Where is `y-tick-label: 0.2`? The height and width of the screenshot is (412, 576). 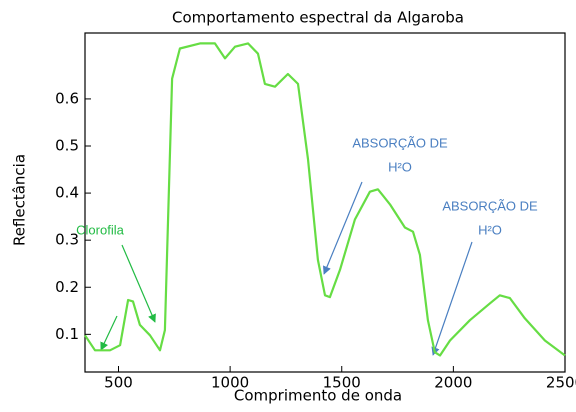
y-tick-label: 0.2 is located at coordinates (67, 287).